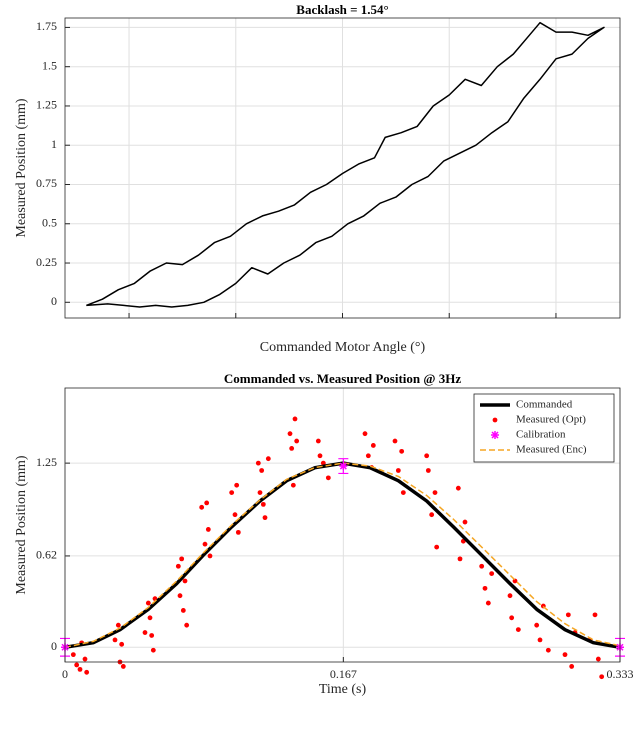 The image size is (640, 730). What do you see at coordinates (46, 262) in the screenshot?
I see `y-tick-label: 0.25` at bounding box center [46, 262].